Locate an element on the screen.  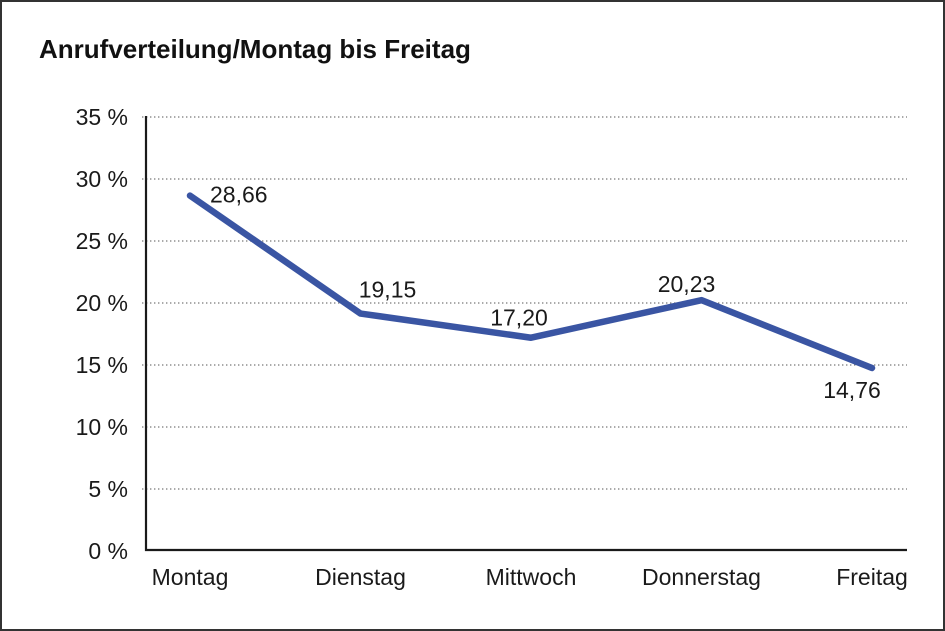
x-axis-label: Freitag is located at coordinates (872, 577).